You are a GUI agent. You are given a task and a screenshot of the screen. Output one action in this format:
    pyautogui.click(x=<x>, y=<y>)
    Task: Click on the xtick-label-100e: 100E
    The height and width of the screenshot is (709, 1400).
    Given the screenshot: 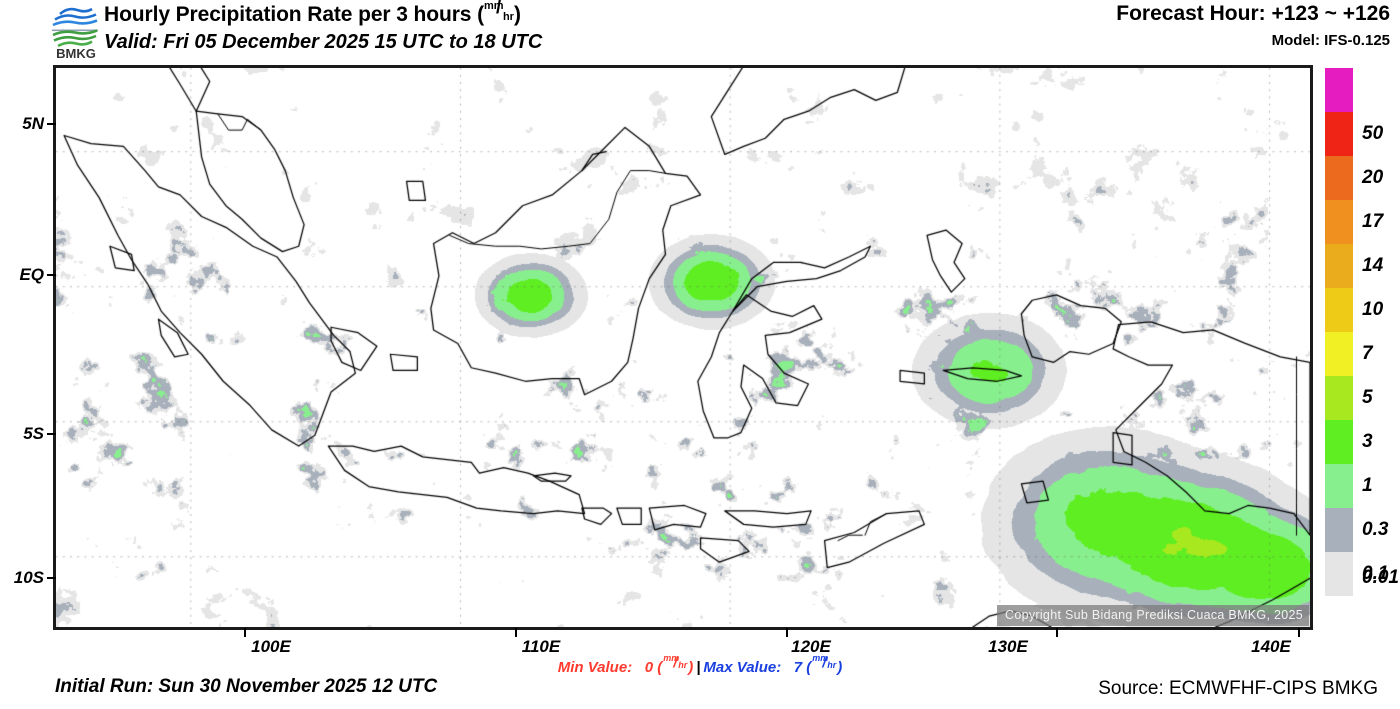 What is the action you would take?
    pyautogui.click(x=271, y=646)
    